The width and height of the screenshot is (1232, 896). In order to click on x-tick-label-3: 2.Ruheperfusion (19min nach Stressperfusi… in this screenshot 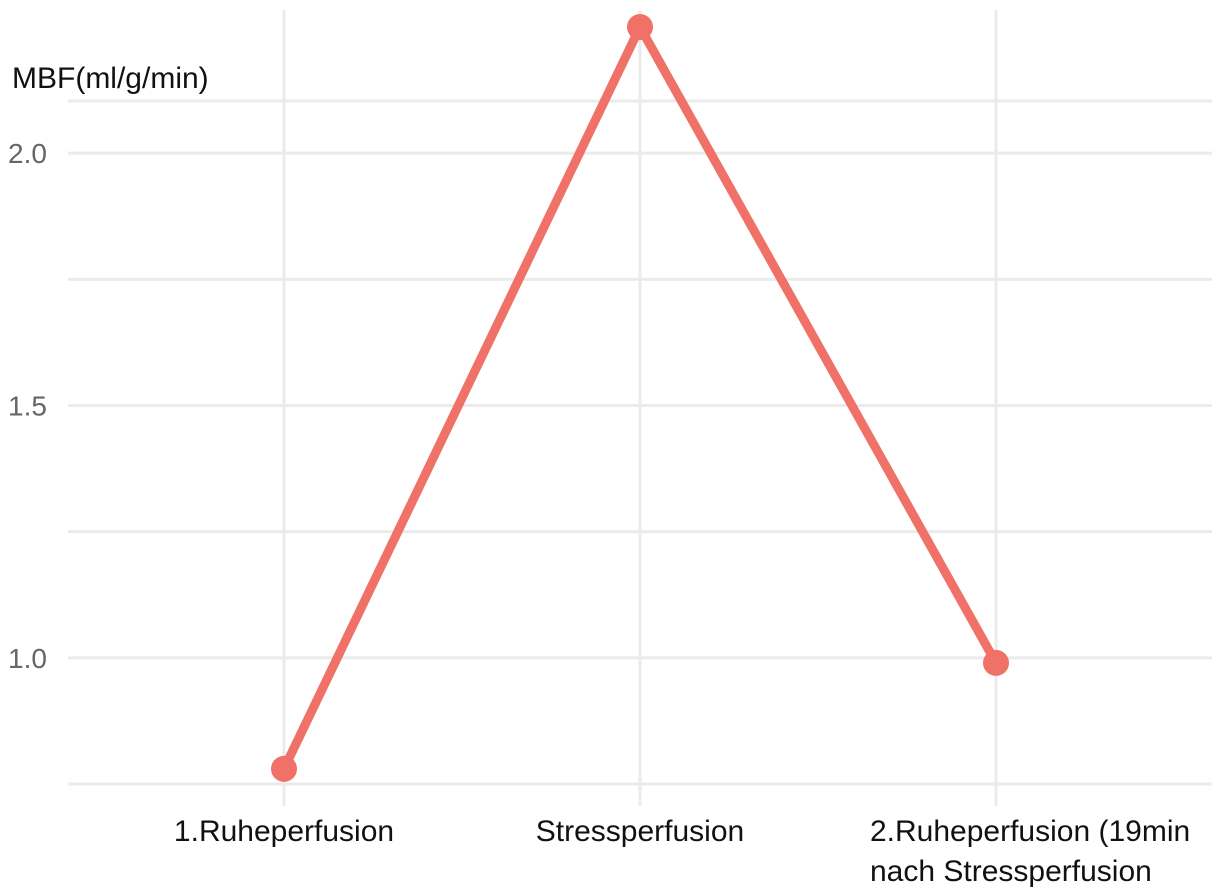, I will do `click(1030, 851)`.